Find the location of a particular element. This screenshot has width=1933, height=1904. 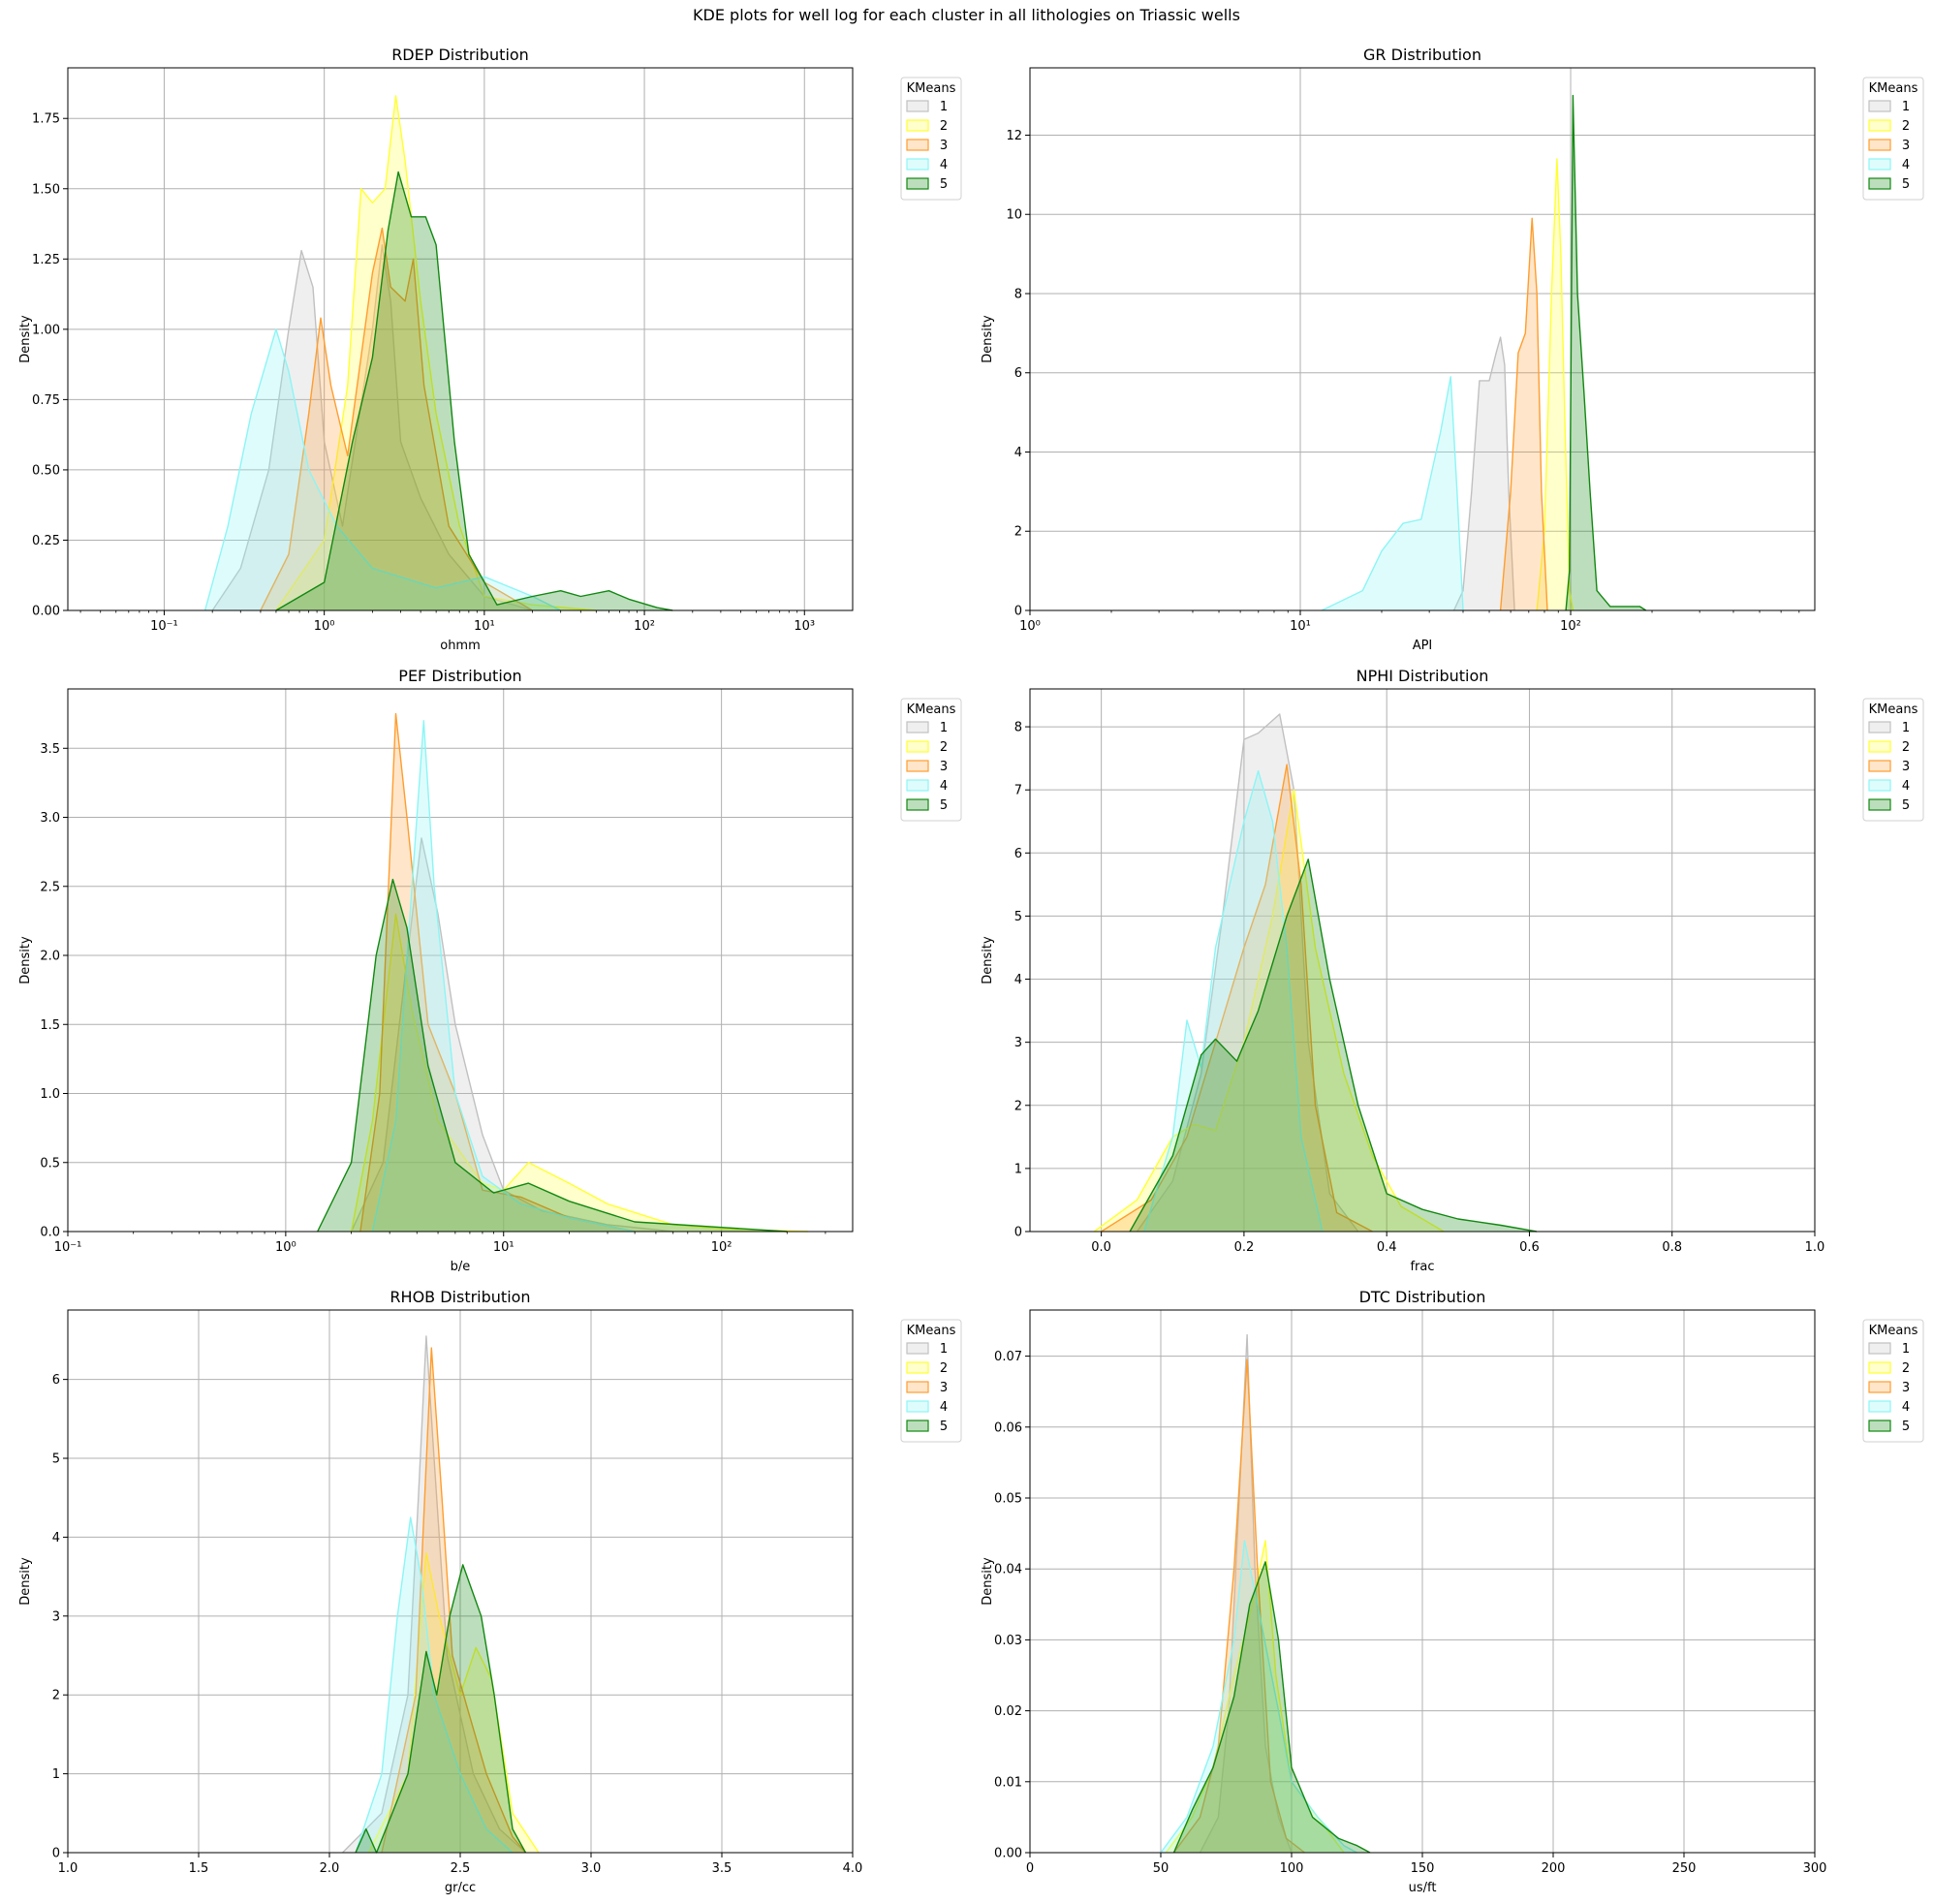

legend: KMeans 1 2 3 4 5 is located at coordinates (931, 139).